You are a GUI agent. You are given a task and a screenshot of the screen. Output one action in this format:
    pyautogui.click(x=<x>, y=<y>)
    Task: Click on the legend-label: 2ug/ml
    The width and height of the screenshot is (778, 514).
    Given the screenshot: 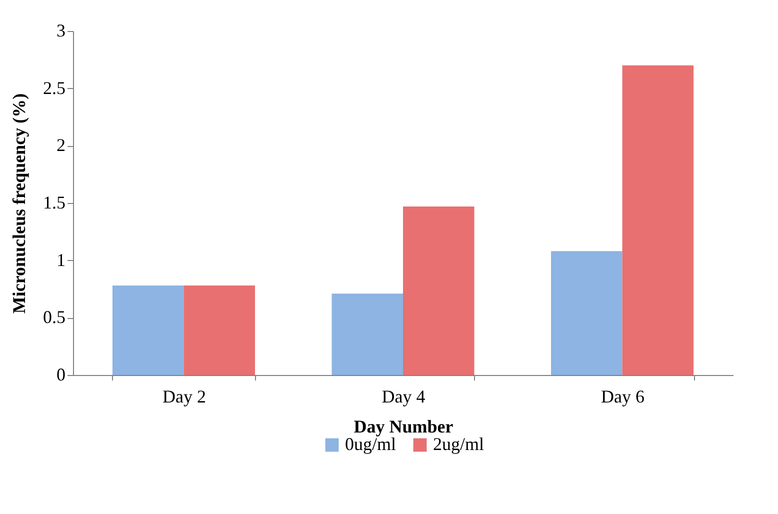 What is the action you would take?
    pyautogui.click(x=458, y=444)
    